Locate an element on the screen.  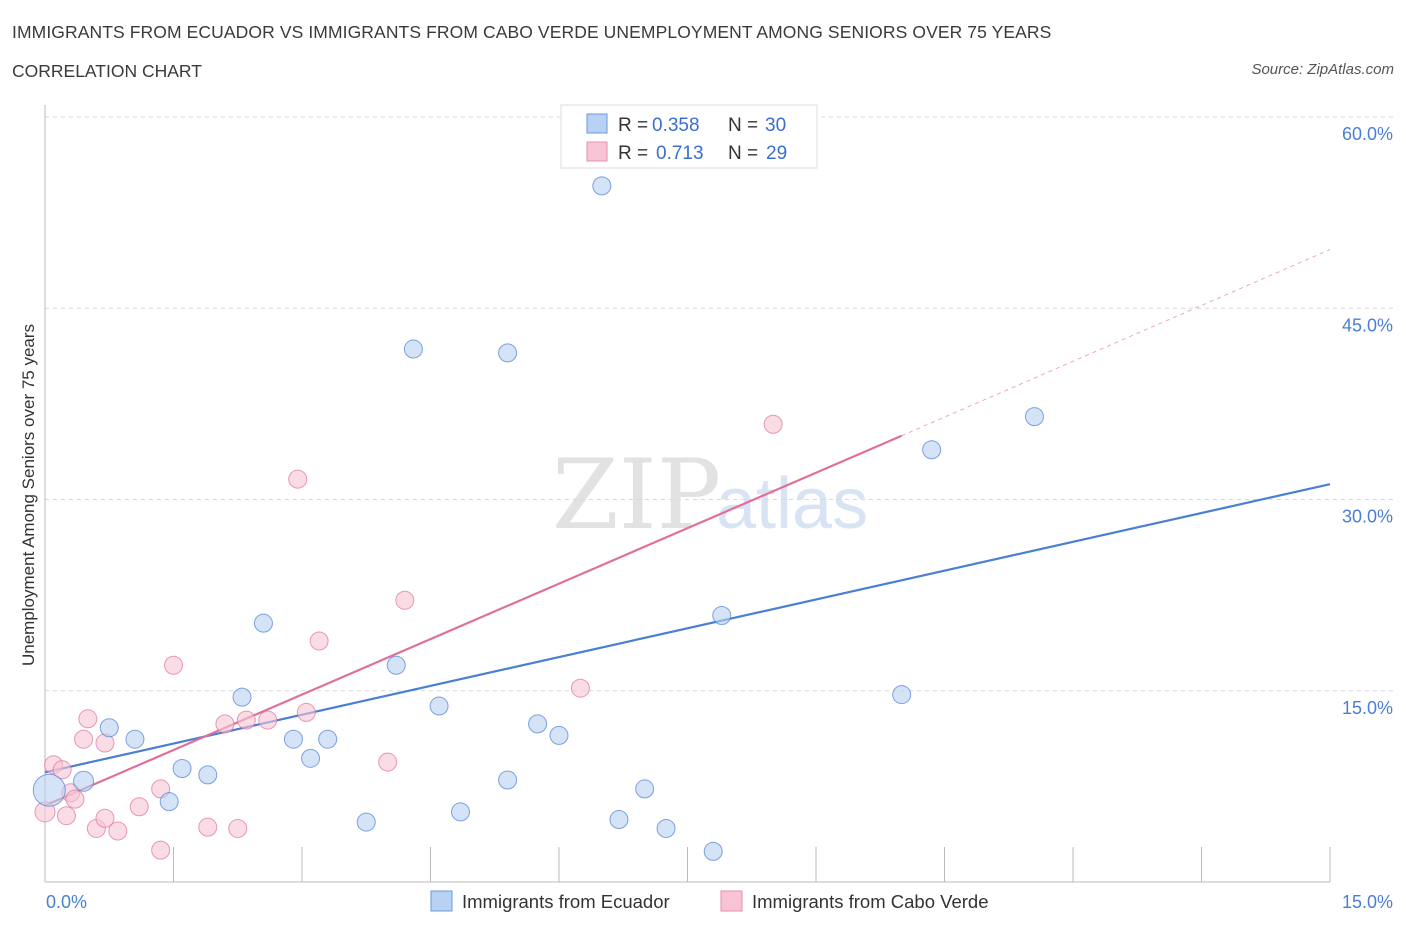
series-legend-swatch-ecuador is located at coordinates (441, 901).